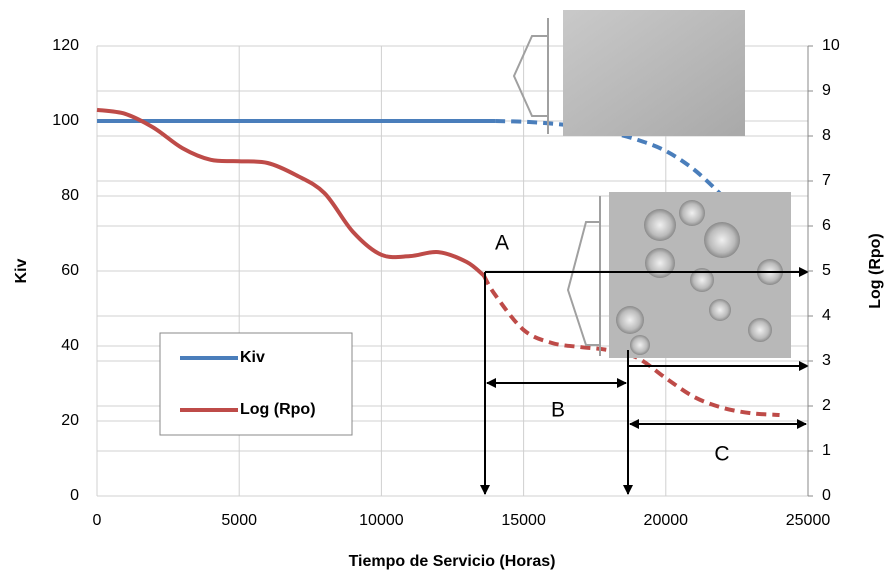 Image resolution: width=889 pixels, height=577 pixels. What do you see at coordinates (21, 270) in the screenshot?
I see `y-axis-label: Kiv` at bounding box center [21, 270].